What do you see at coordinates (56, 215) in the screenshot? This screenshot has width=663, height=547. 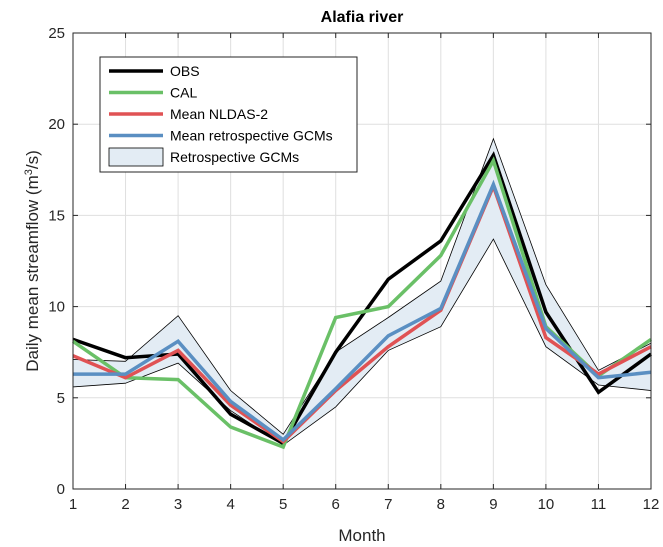 I see `y-tick-label: 15` at bounding box center [56, 215].